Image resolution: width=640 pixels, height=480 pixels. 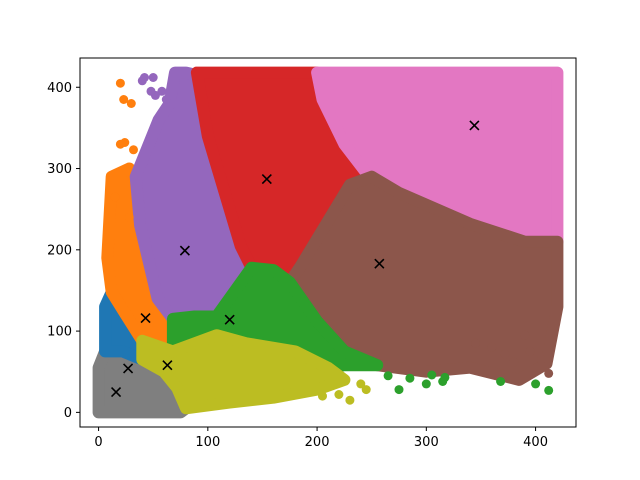 I want to click on y-tick-label: 0, so click(x=68, y=413).